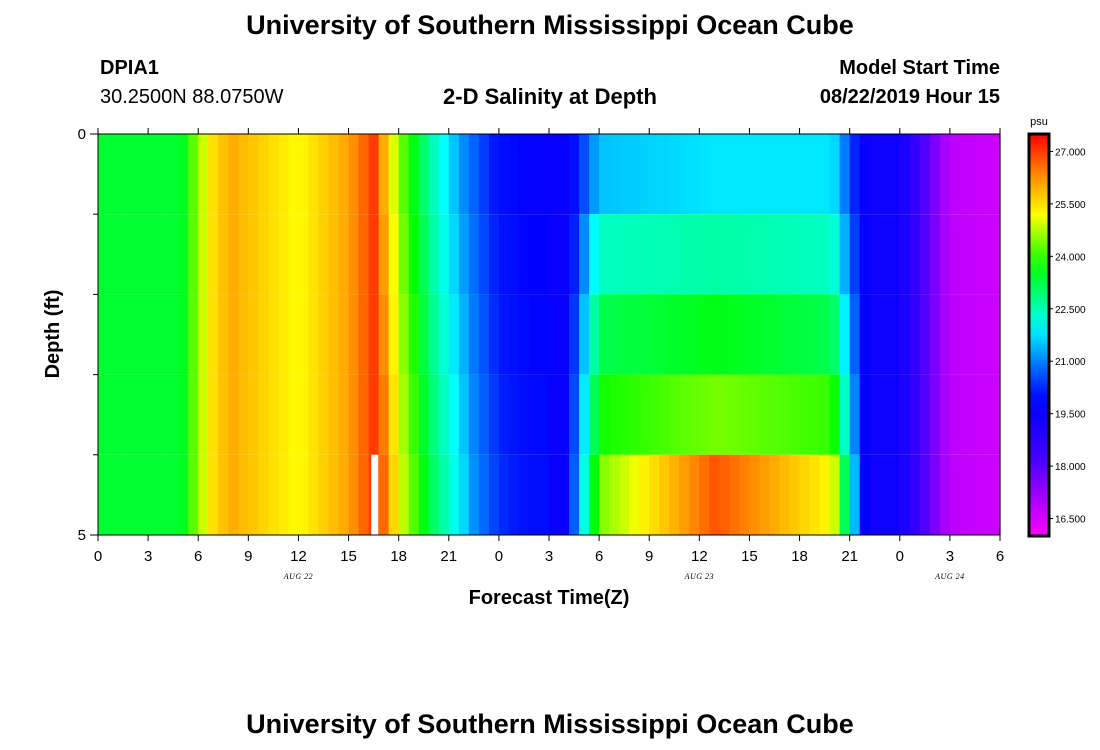 The width and height of the screenshot is (1100, 750). What do you see at coordinates (849, 556) in the screenshot?
I see `x-tick-label: 21` at bounding box center [849, 556].